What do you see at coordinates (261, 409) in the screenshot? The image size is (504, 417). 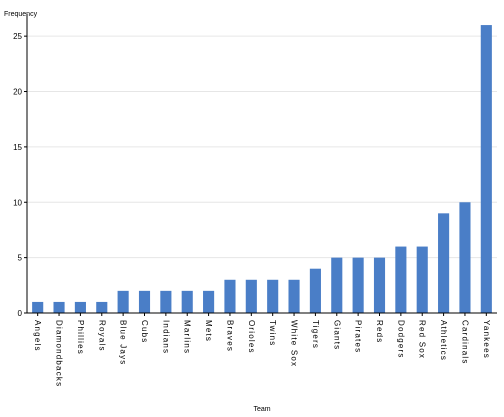 I see `x-axis-label: Team` at bounding box center [261, 409].